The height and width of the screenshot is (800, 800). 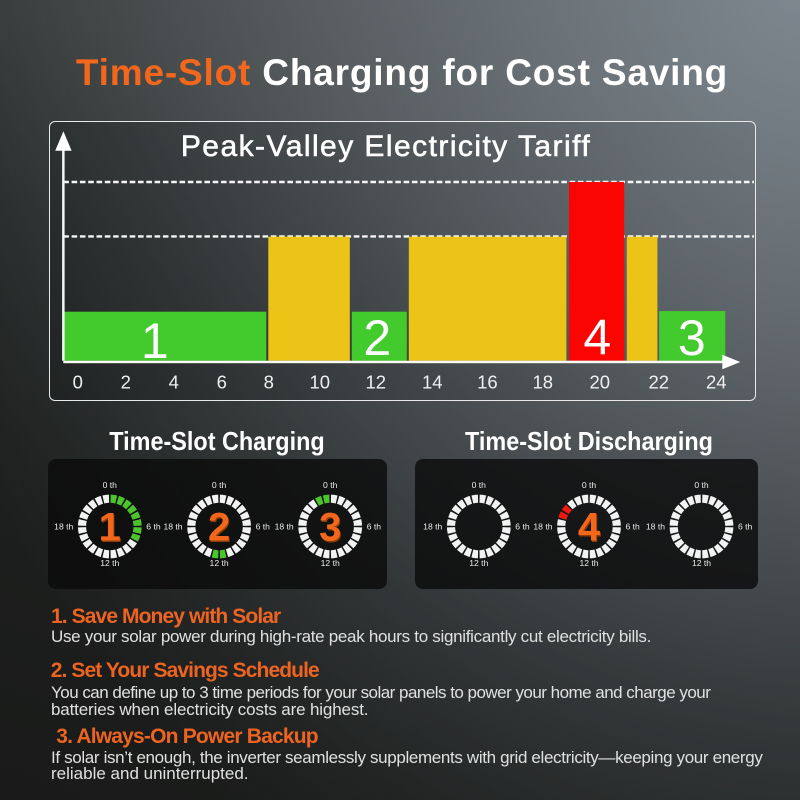 What do you see at coordinates (269, 382) in the screenshot?
I see `svg-text: 8` at bounding box center [269, 382].